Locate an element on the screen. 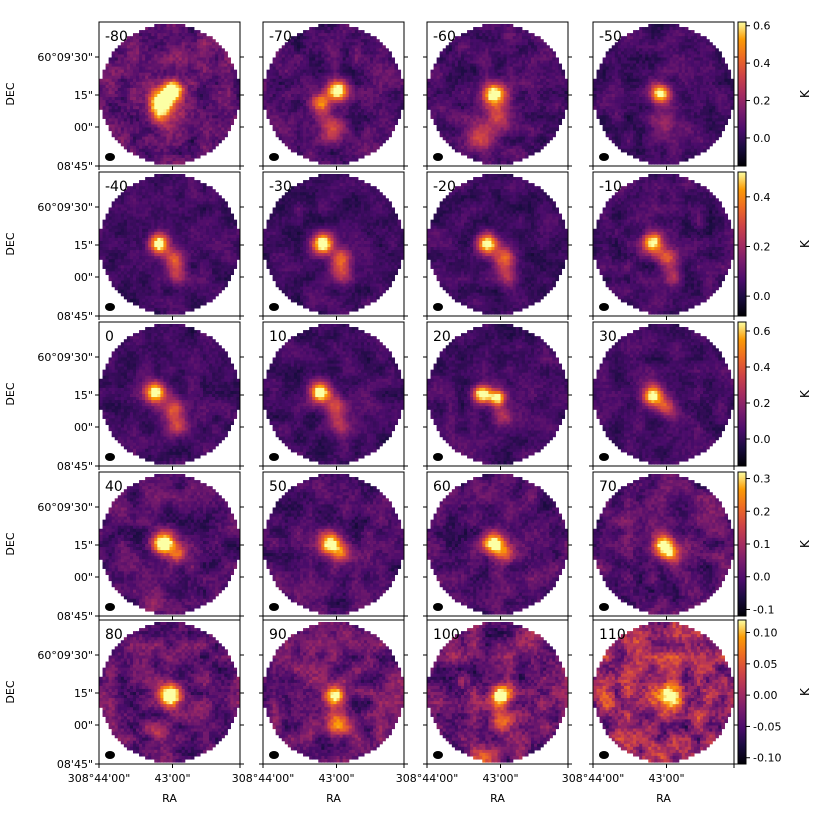  y-axis-label: DEC is located at coordinates (10, 93).